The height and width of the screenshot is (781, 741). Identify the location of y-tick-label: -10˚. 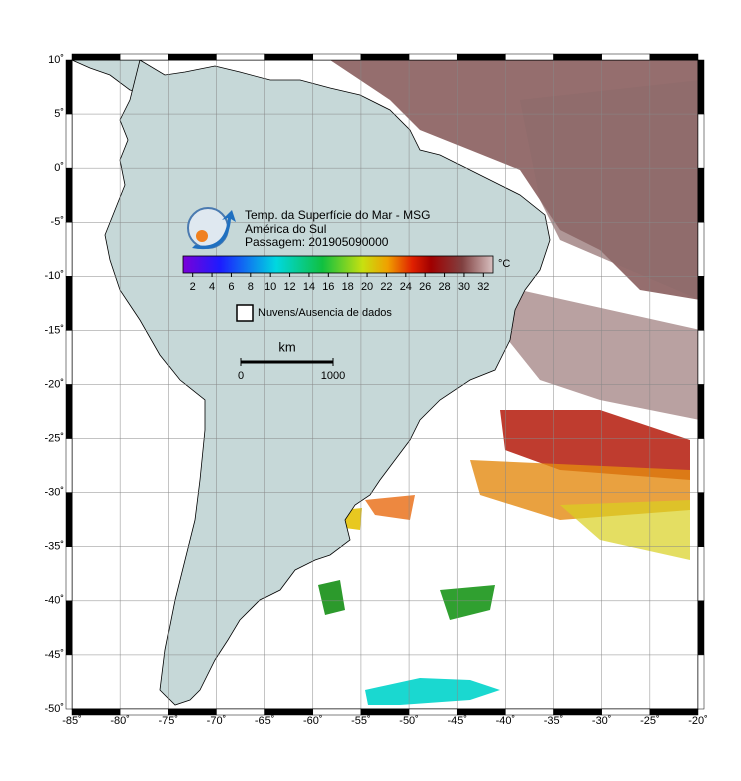
(54, 276).